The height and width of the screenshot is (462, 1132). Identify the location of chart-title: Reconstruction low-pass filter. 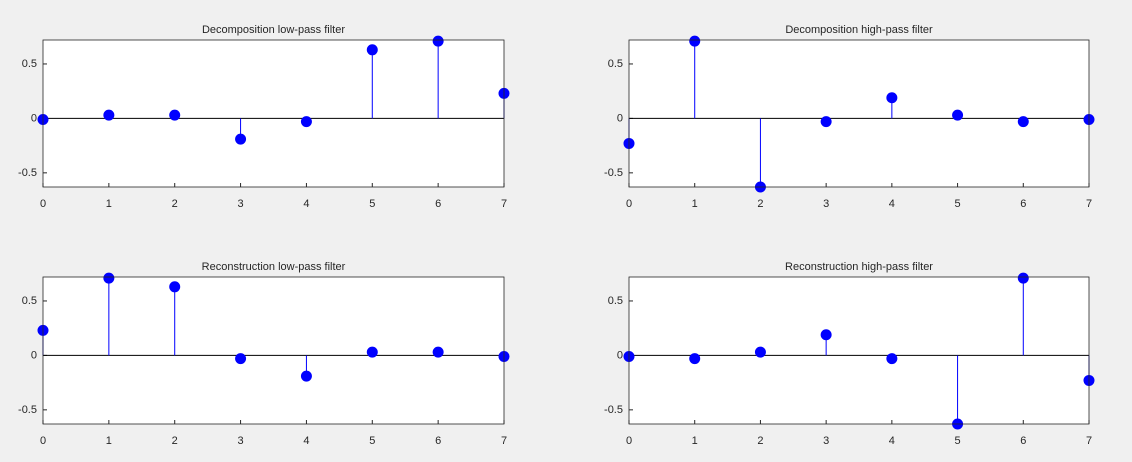
(274, 267).